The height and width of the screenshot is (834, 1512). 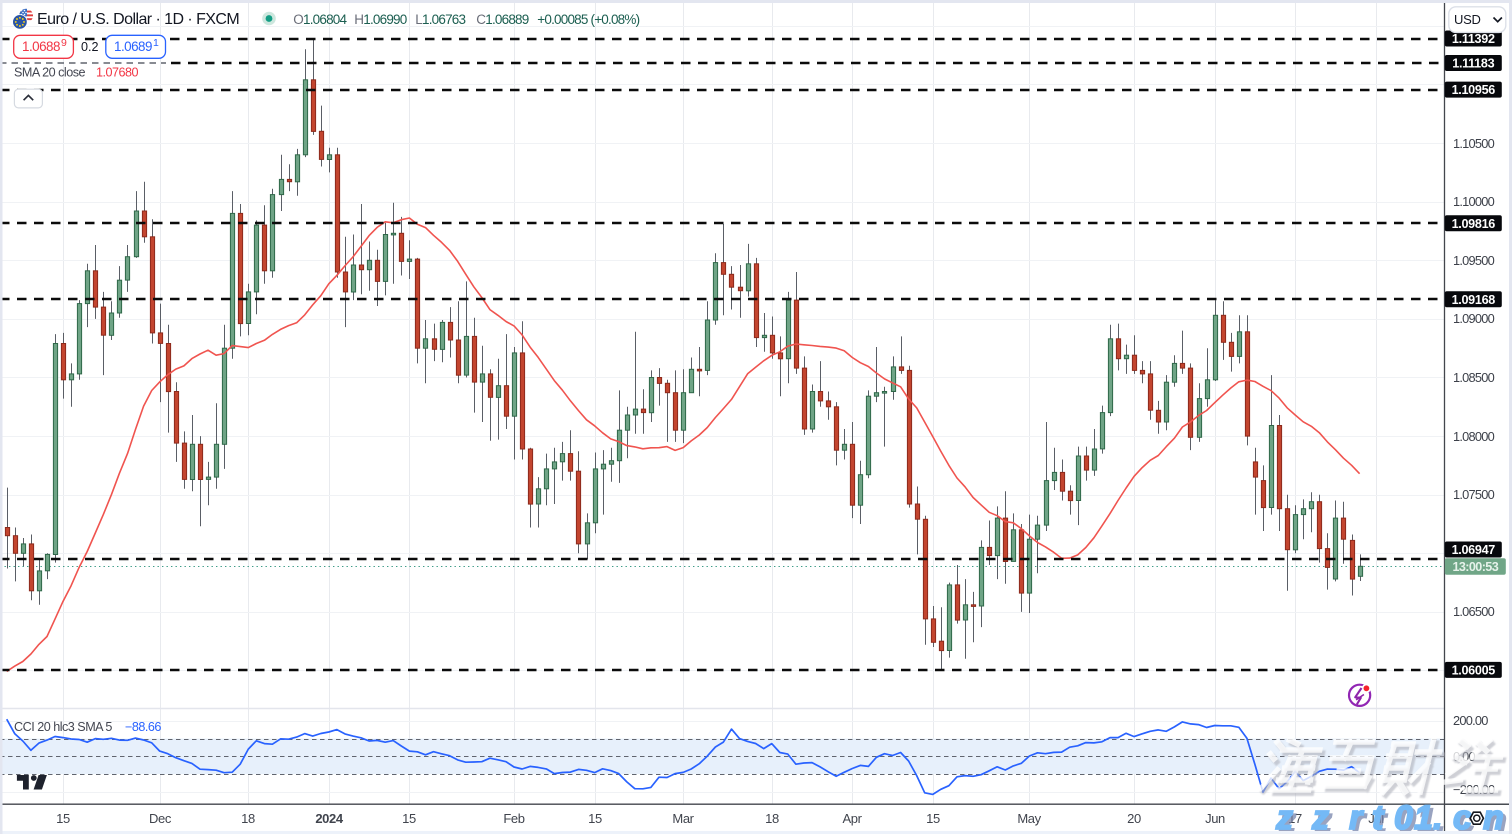 I want to click on svg-text: CCI 20 hlc3 SMA 5, so click(x=63, y=727).